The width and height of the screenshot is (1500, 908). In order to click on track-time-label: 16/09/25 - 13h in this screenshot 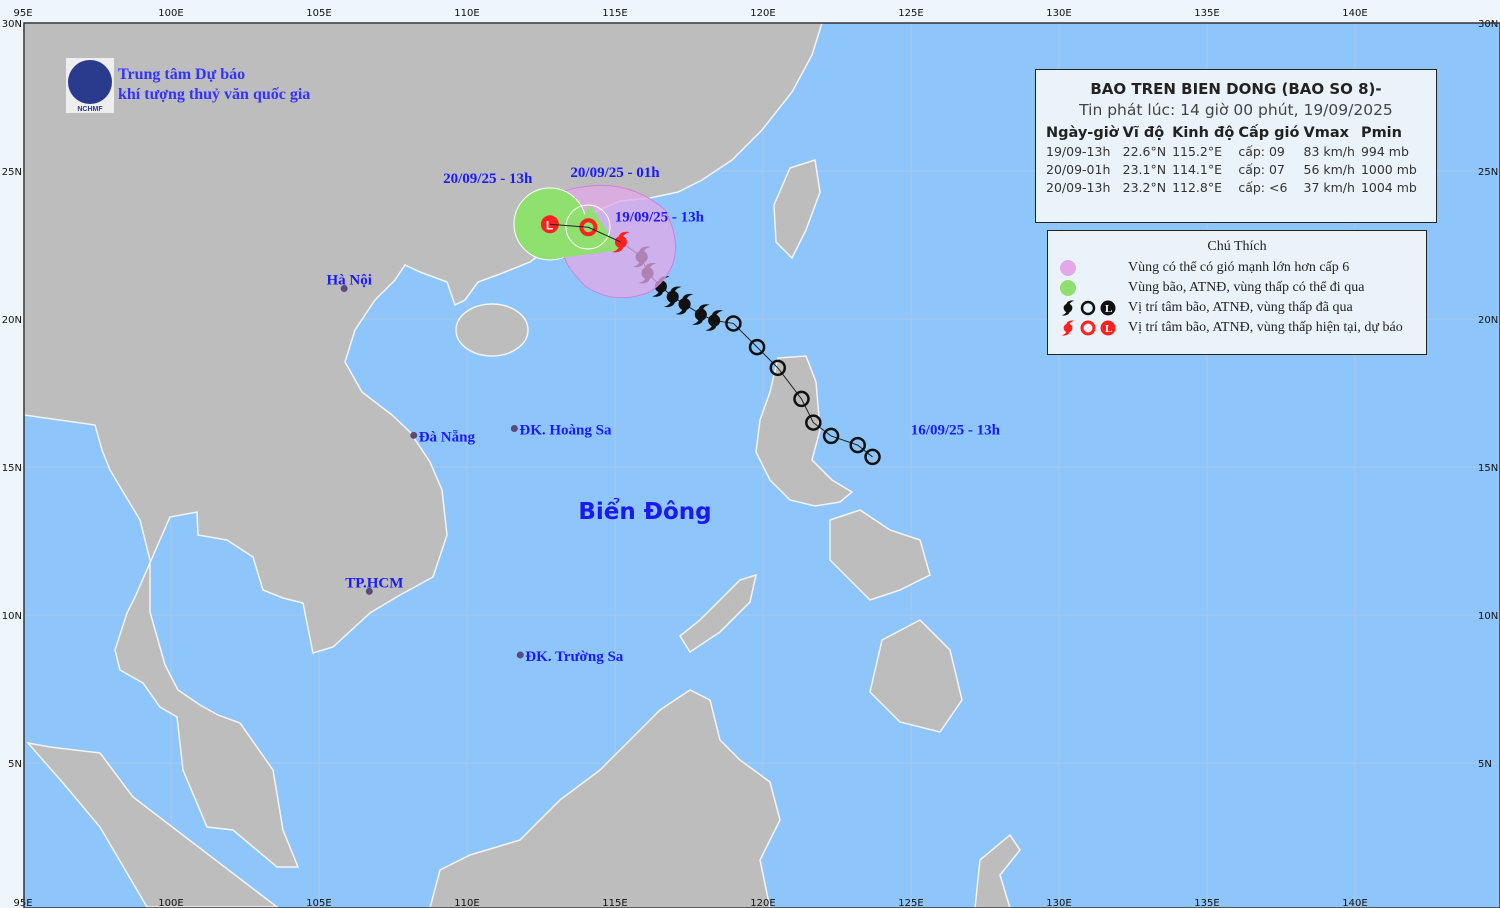, I will do `click(956, 430)`.